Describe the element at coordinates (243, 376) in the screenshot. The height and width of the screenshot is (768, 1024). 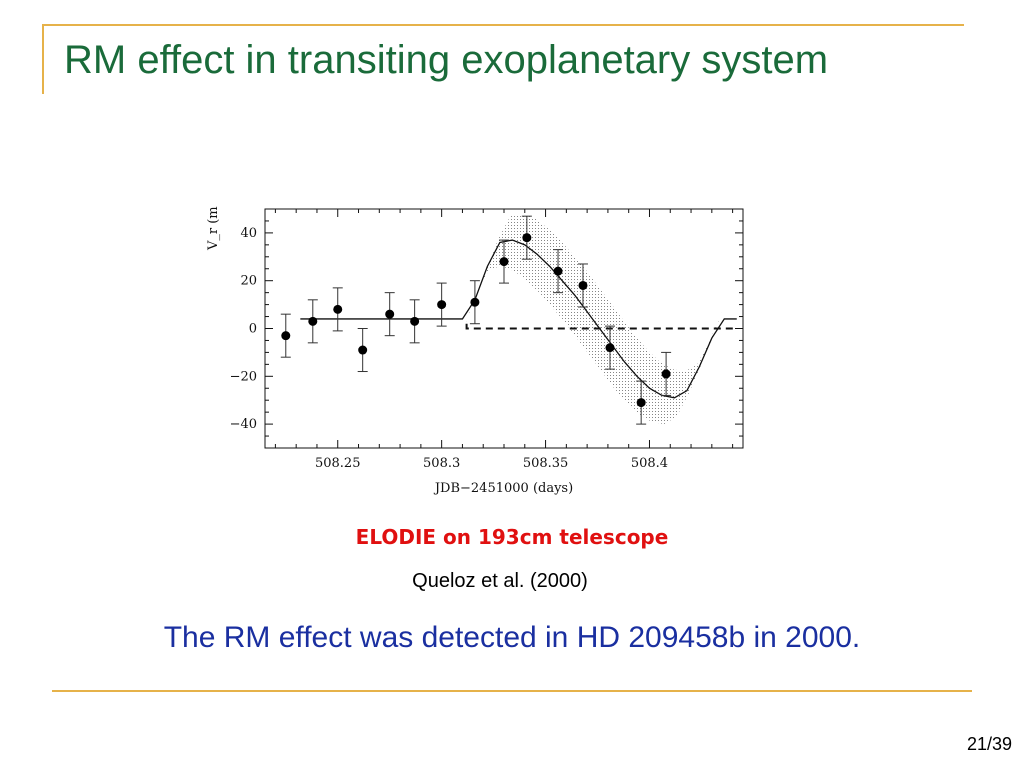
I see `y-tick-label: −20` at that location.